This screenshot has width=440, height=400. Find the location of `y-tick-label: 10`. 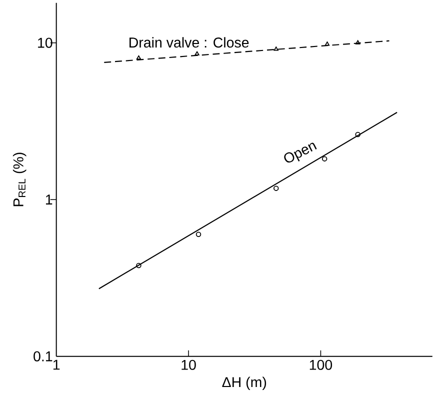

y-tick-label: 10 is located at coordinates (45, 43).